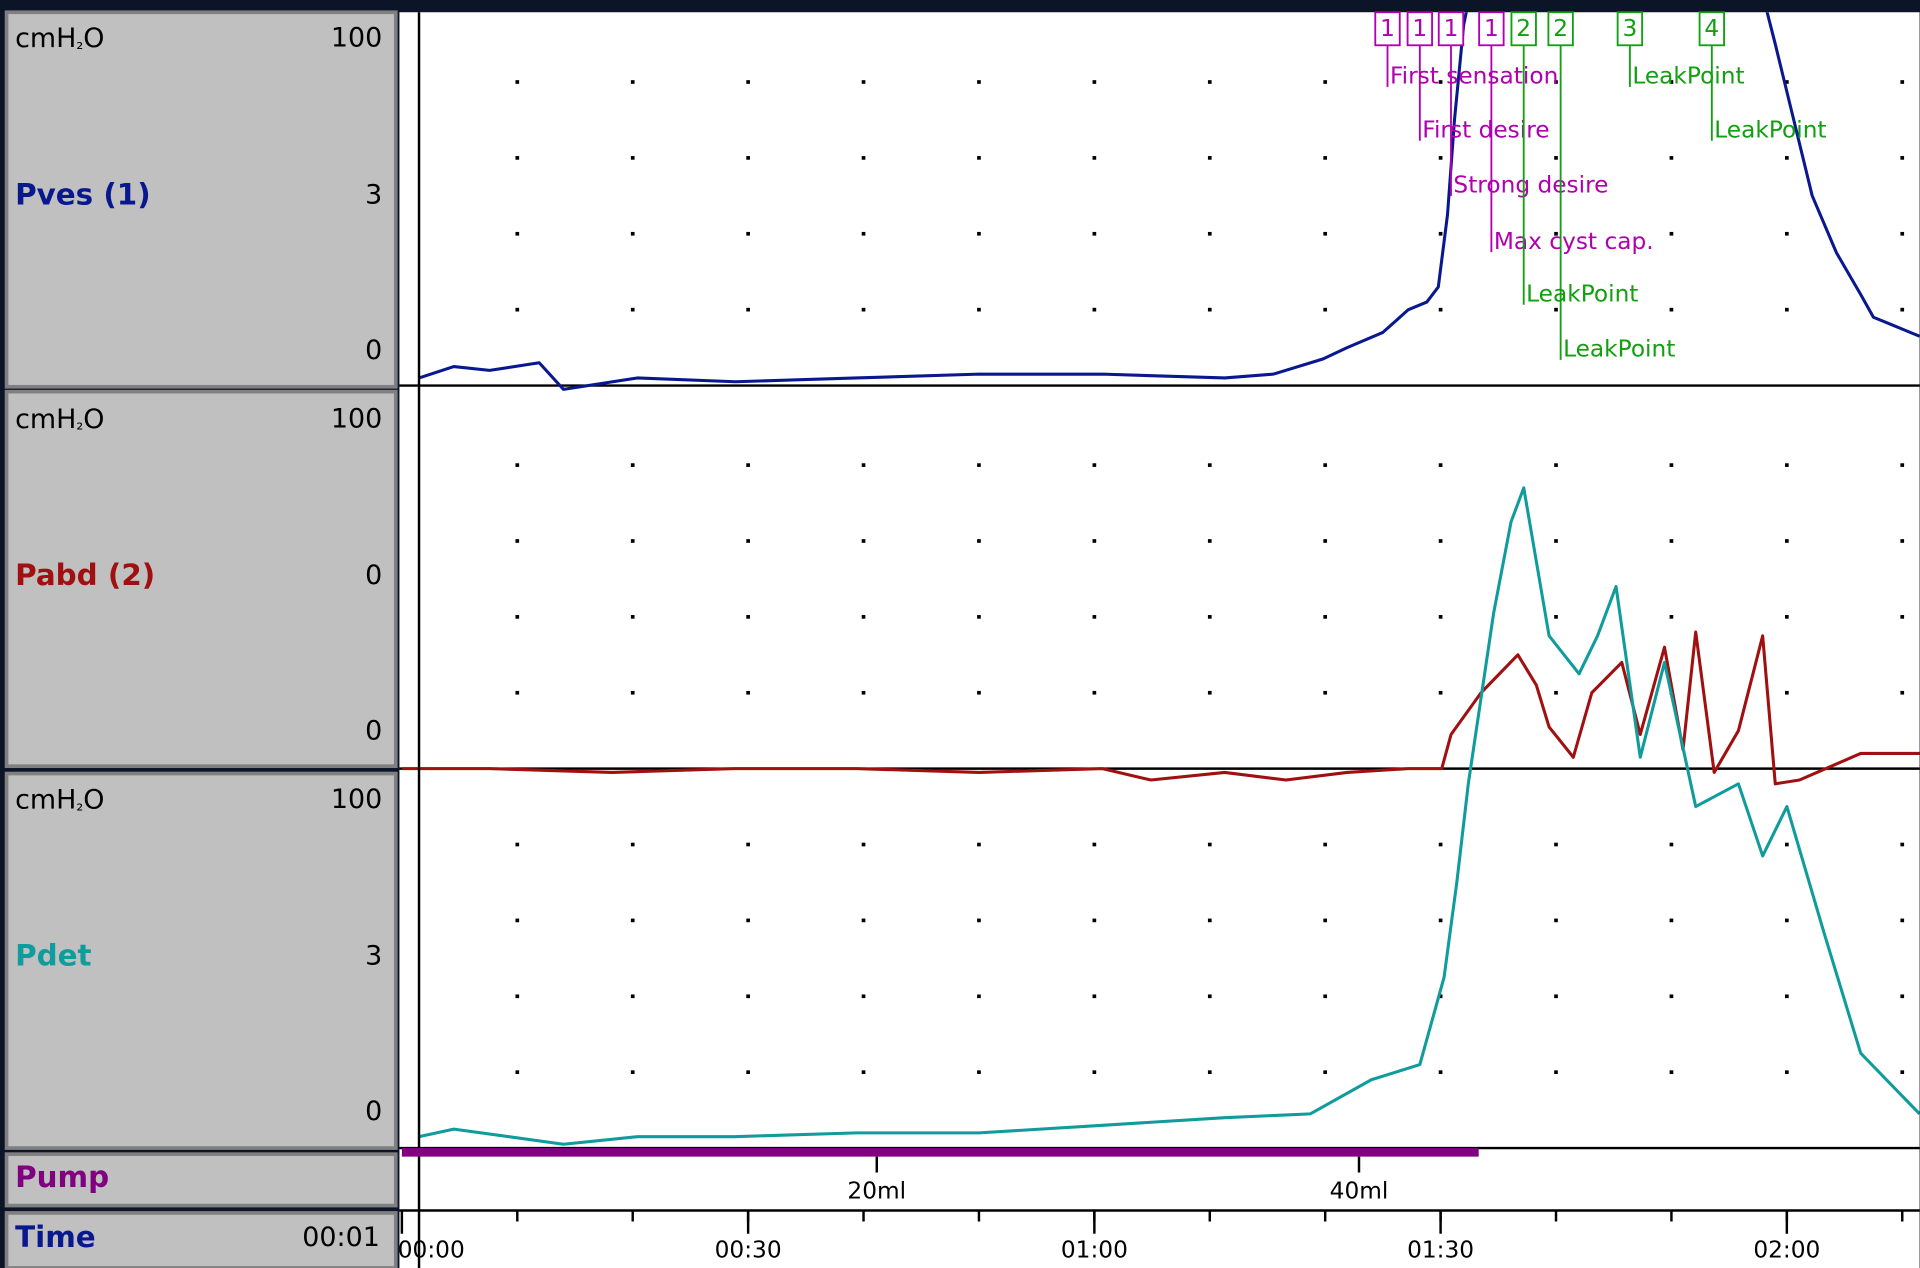  I want to click on trace, so click(1160, 708).